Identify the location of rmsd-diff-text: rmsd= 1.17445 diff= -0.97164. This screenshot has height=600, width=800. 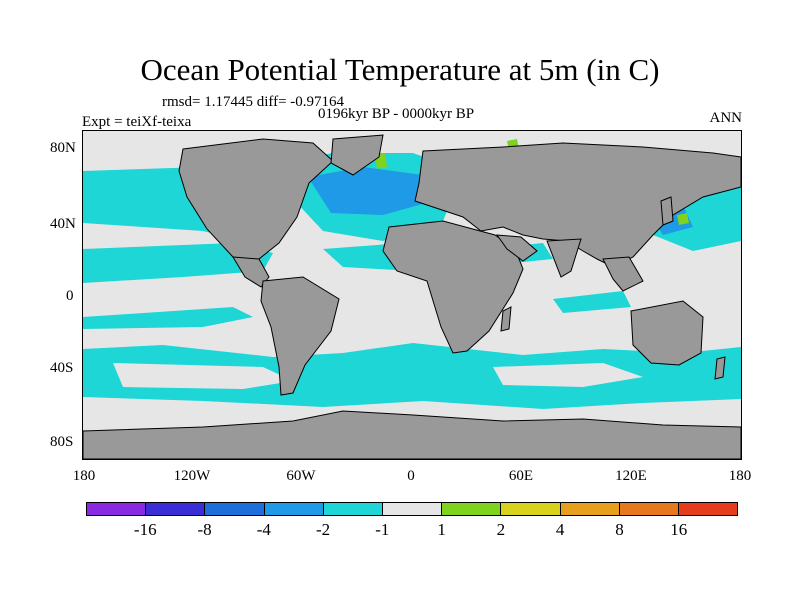
(253, 102).